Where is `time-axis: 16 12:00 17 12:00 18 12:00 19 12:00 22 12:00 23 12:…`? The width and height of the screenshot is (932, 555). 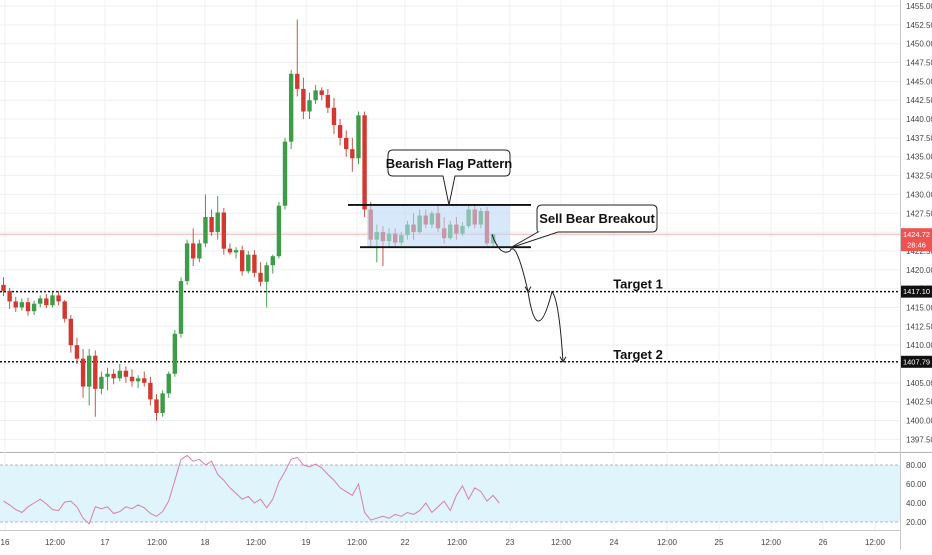 time-axis: 16 12:00 17 12:00 18 12:00 19 12:00 22 12:00 23 12:… is located at coordinates (443, 542).